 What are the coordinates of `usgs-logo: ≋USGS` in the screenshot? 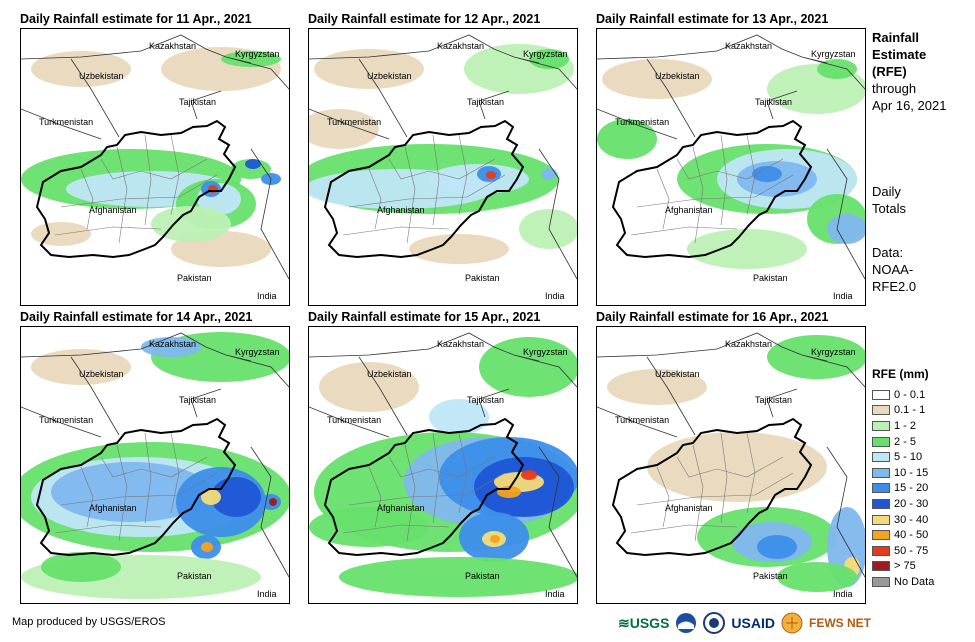 It's located at (643, 623).